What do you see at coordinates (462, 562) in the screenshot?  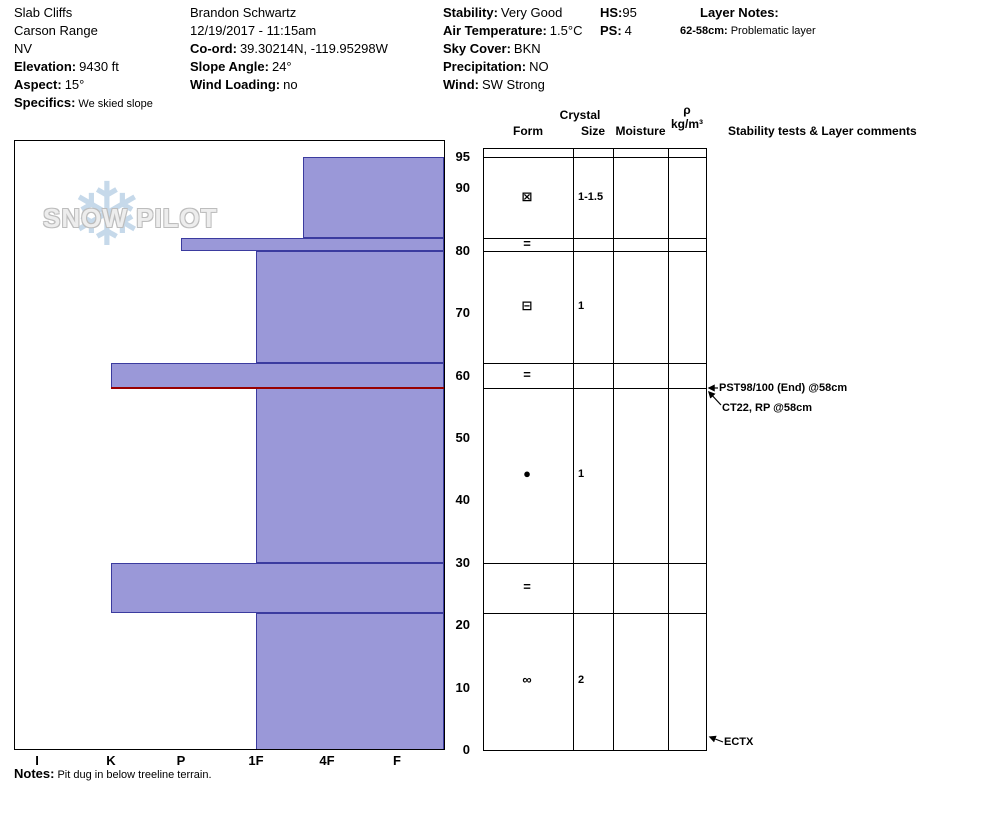 I see `depth-tick-30: 30` at bounding box center [462, 562].